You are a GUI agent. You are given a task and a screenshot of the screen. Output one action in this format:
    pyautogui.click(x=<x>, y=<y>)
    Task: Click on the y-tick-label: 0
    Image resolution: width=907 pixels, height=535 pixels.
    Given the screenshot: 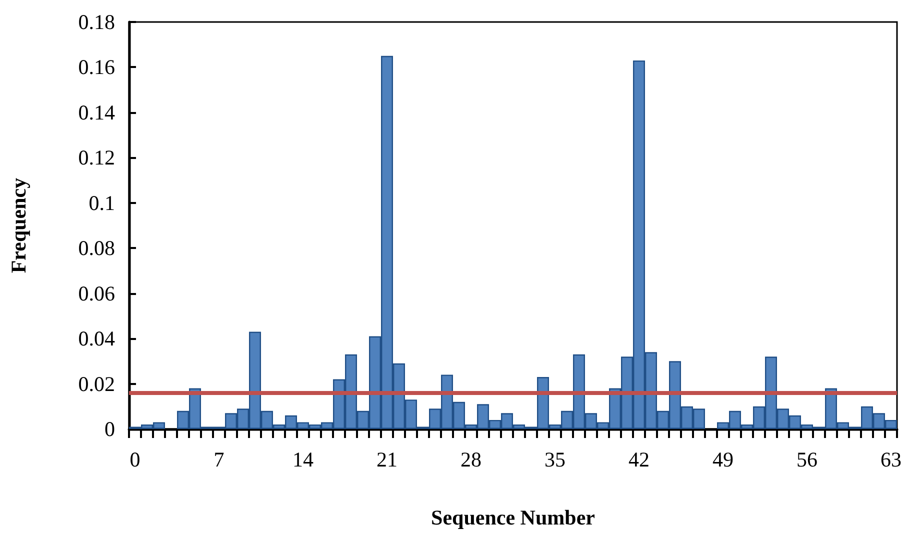 What is the action you would take?
    pyautogui.click(x=109, y=429)
    